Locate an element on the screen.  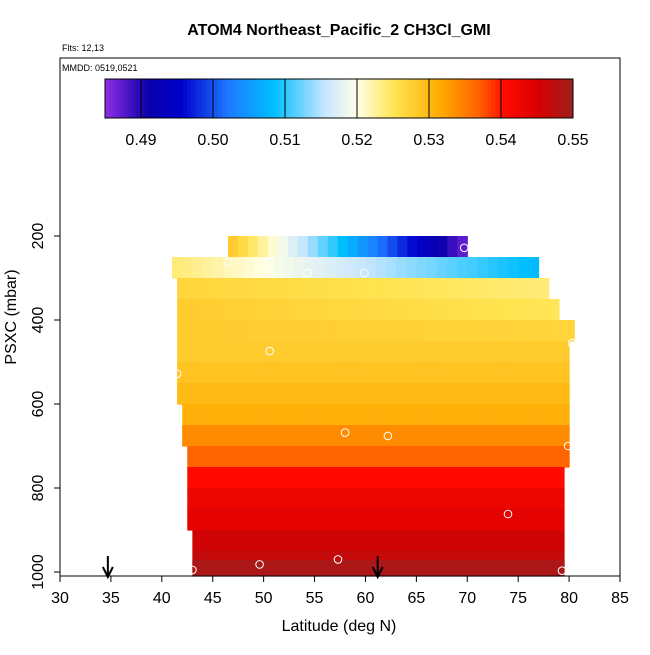
chart-title: ATOM4 Northeast_Pacific_2 CH3Cl_GMI is located at coordinates (339, 30).